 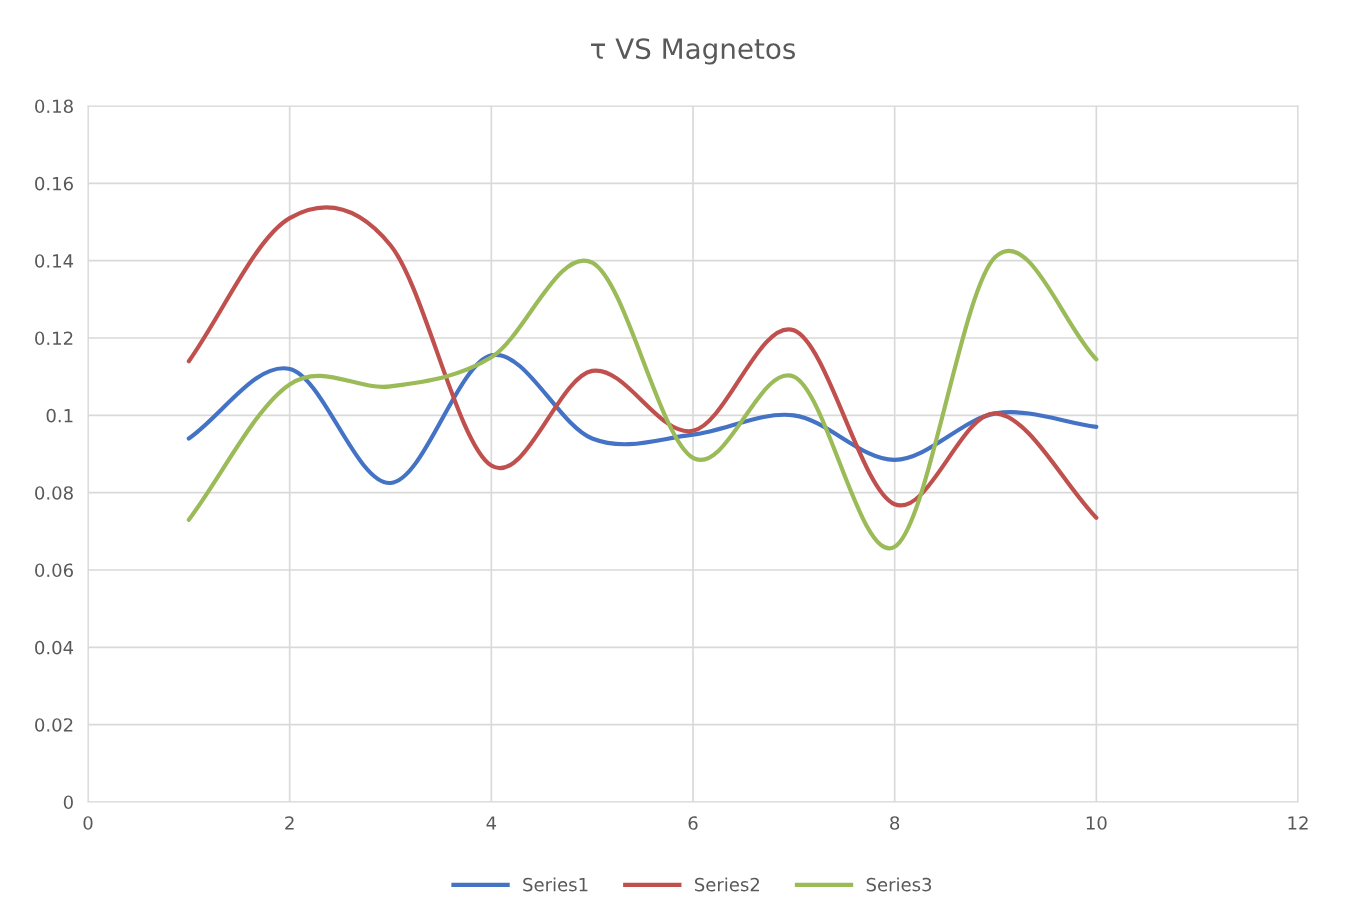 What do you see at coordinates (68, 802) in the screenshot?
I see `y-tick-label: 0` at bounding box center [68, 802].